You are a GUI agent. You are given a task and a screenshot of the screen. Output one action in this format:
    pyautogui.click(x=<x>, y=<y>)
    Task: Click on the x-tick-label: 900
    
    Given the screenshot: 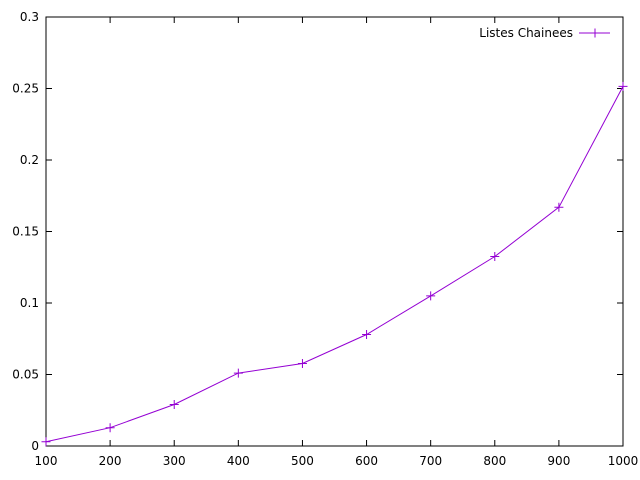 What is the action you would take?
    pyautogui.click(x=558, y=461)
    